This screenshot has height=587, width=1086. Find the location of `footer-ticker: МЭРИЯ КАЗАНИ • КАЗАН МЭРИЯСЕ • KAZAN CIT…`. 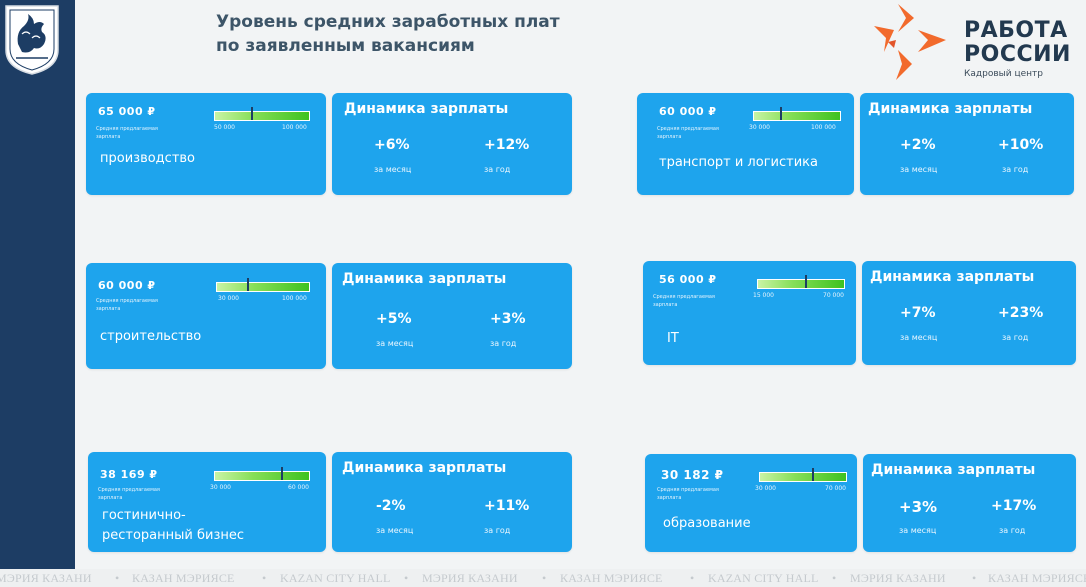

footer-ticker: МЭРИЯ КАЗАНИ • КАЗАН МЭРИЯСЕ • KAZAN CIT… is located at coordinates (543, 578).